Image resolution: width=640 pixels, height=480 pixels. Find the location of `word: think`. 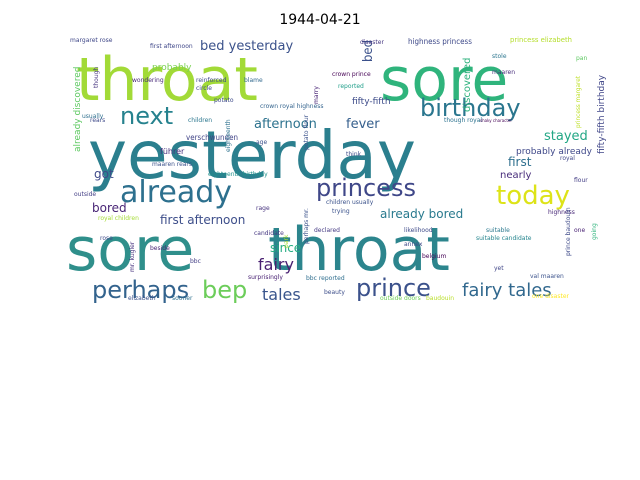

word: think is located at coordinates (354, 154).